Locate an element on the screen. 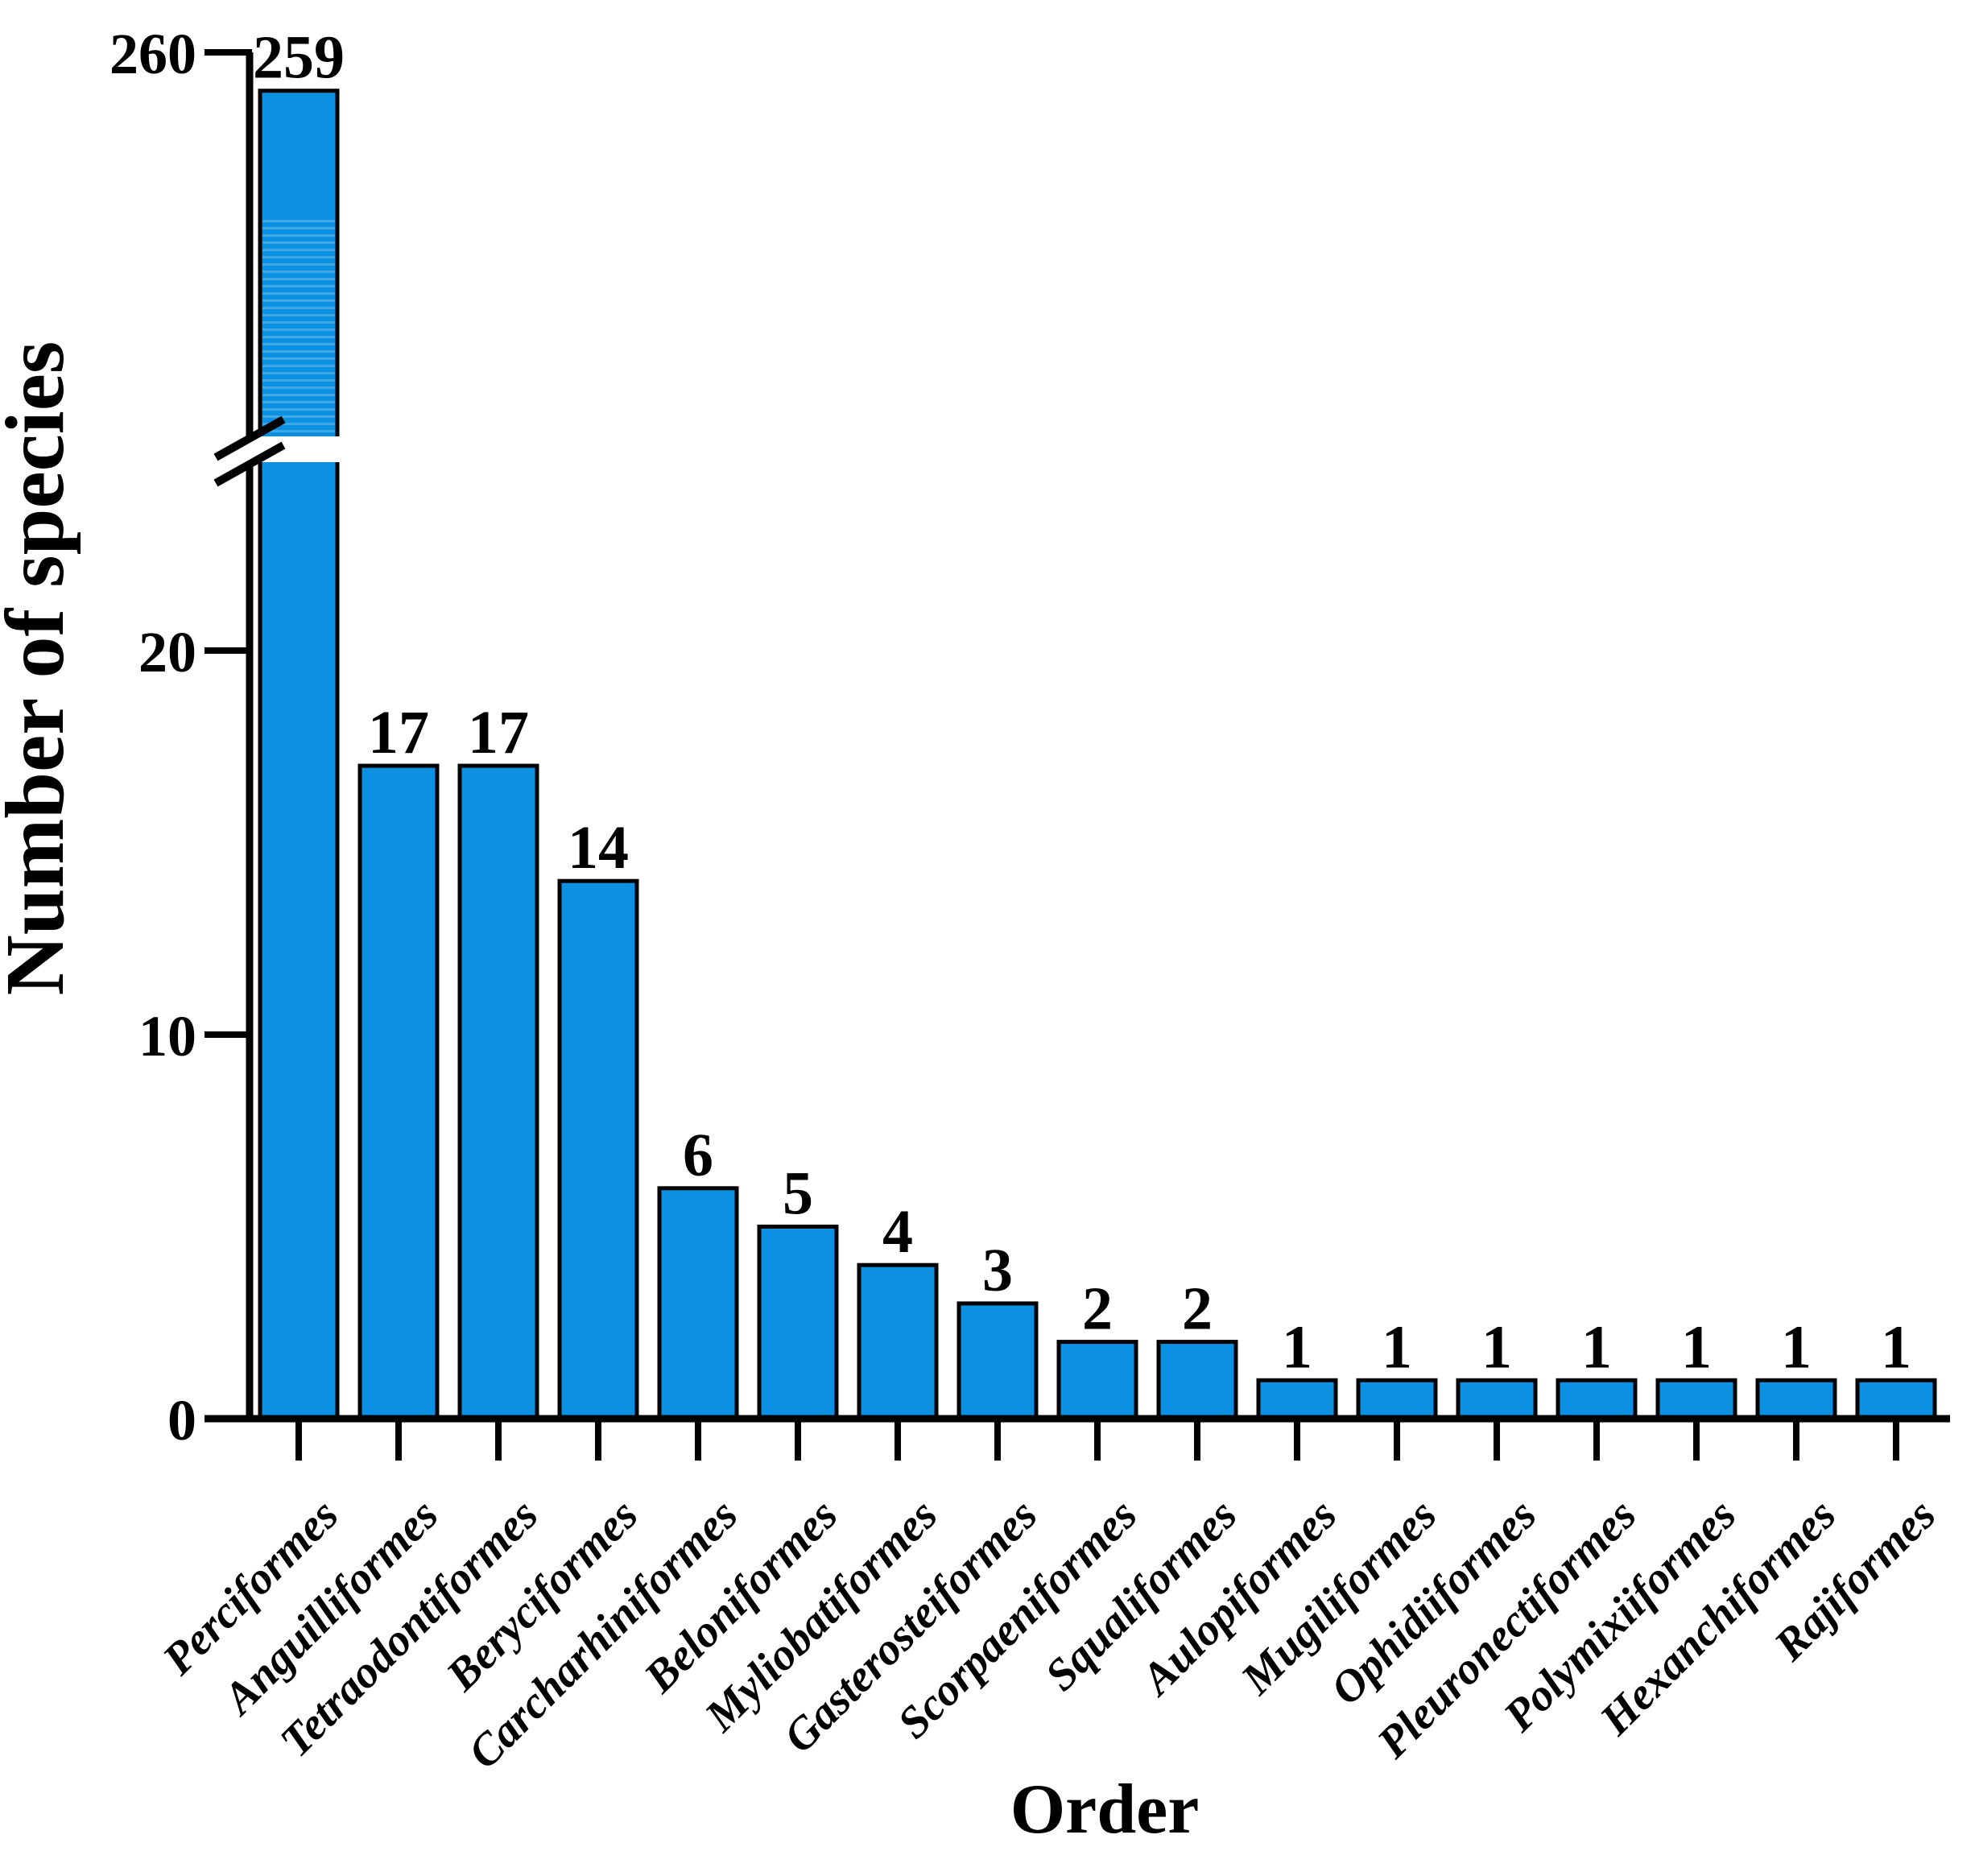  bar-stripe-overlay is located at coordinates (298, 327).